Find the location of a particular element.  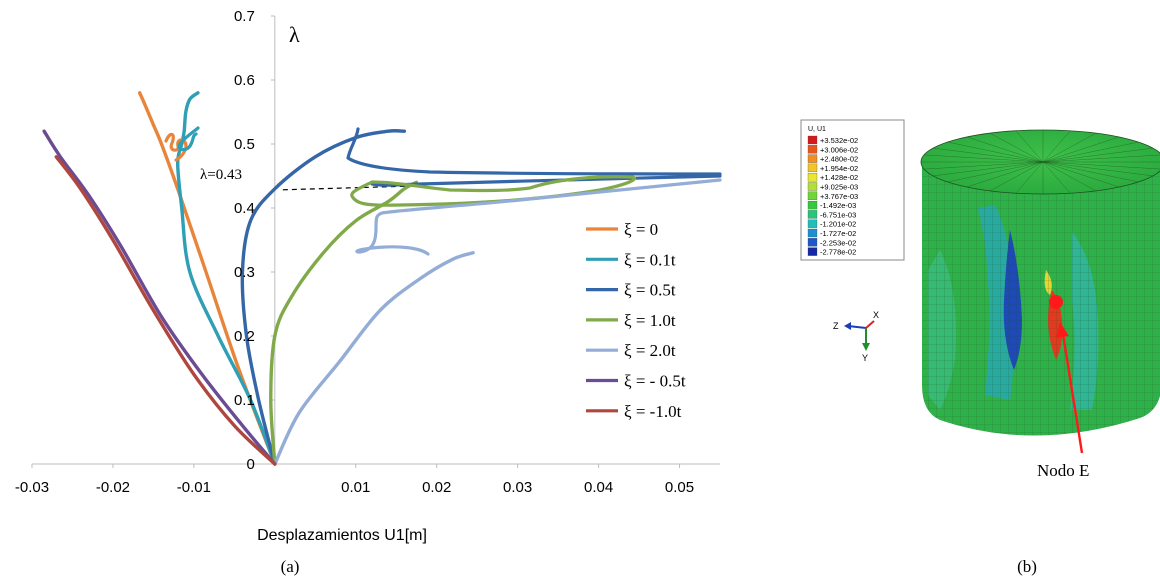

x-tick-label: -0.01 is located at coordinates (194, 487).